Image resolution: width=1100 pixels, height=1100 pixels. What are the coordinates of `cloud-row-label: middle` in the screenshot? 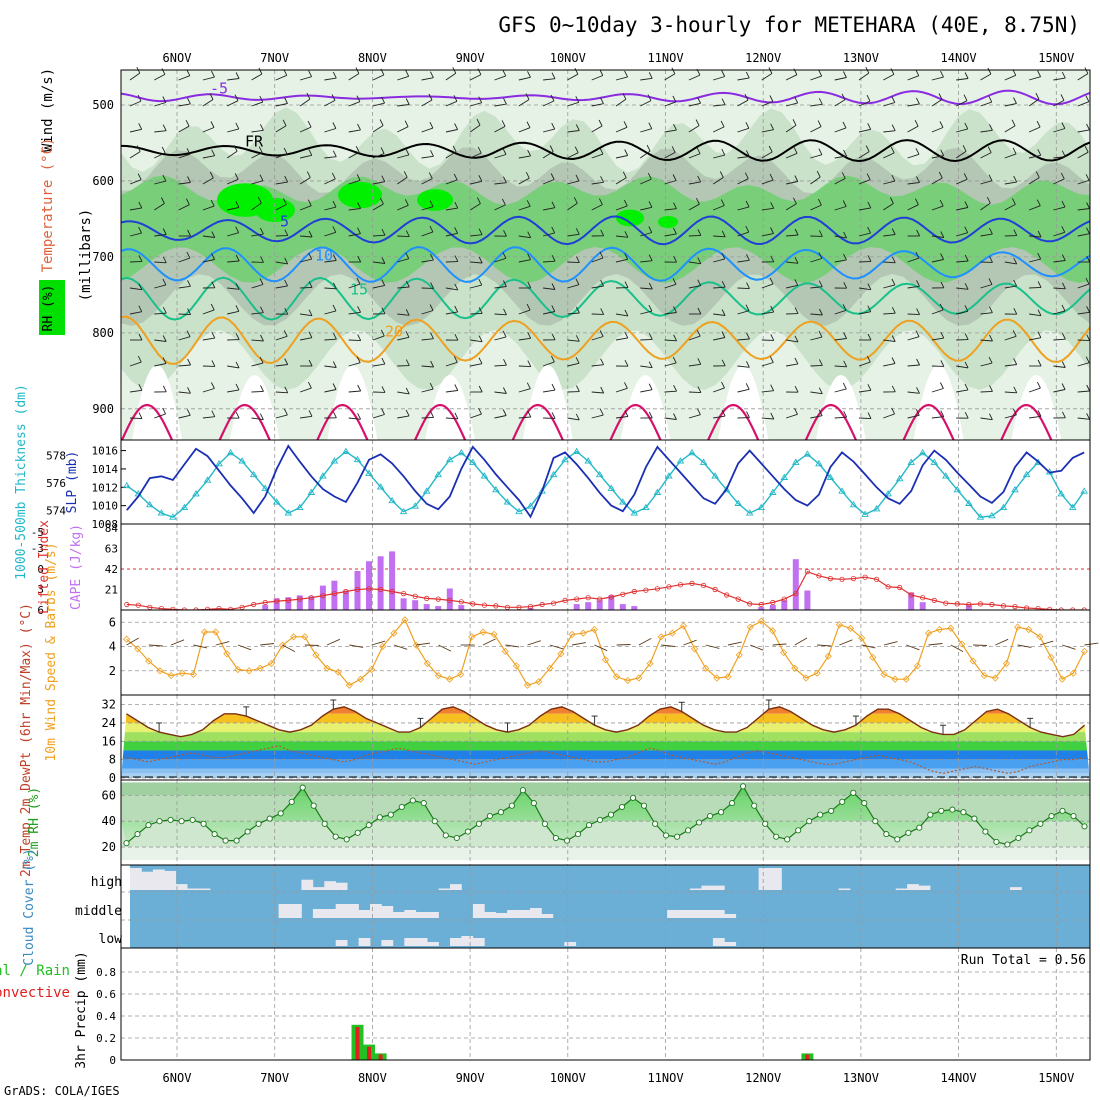 It's located at (98, 911).